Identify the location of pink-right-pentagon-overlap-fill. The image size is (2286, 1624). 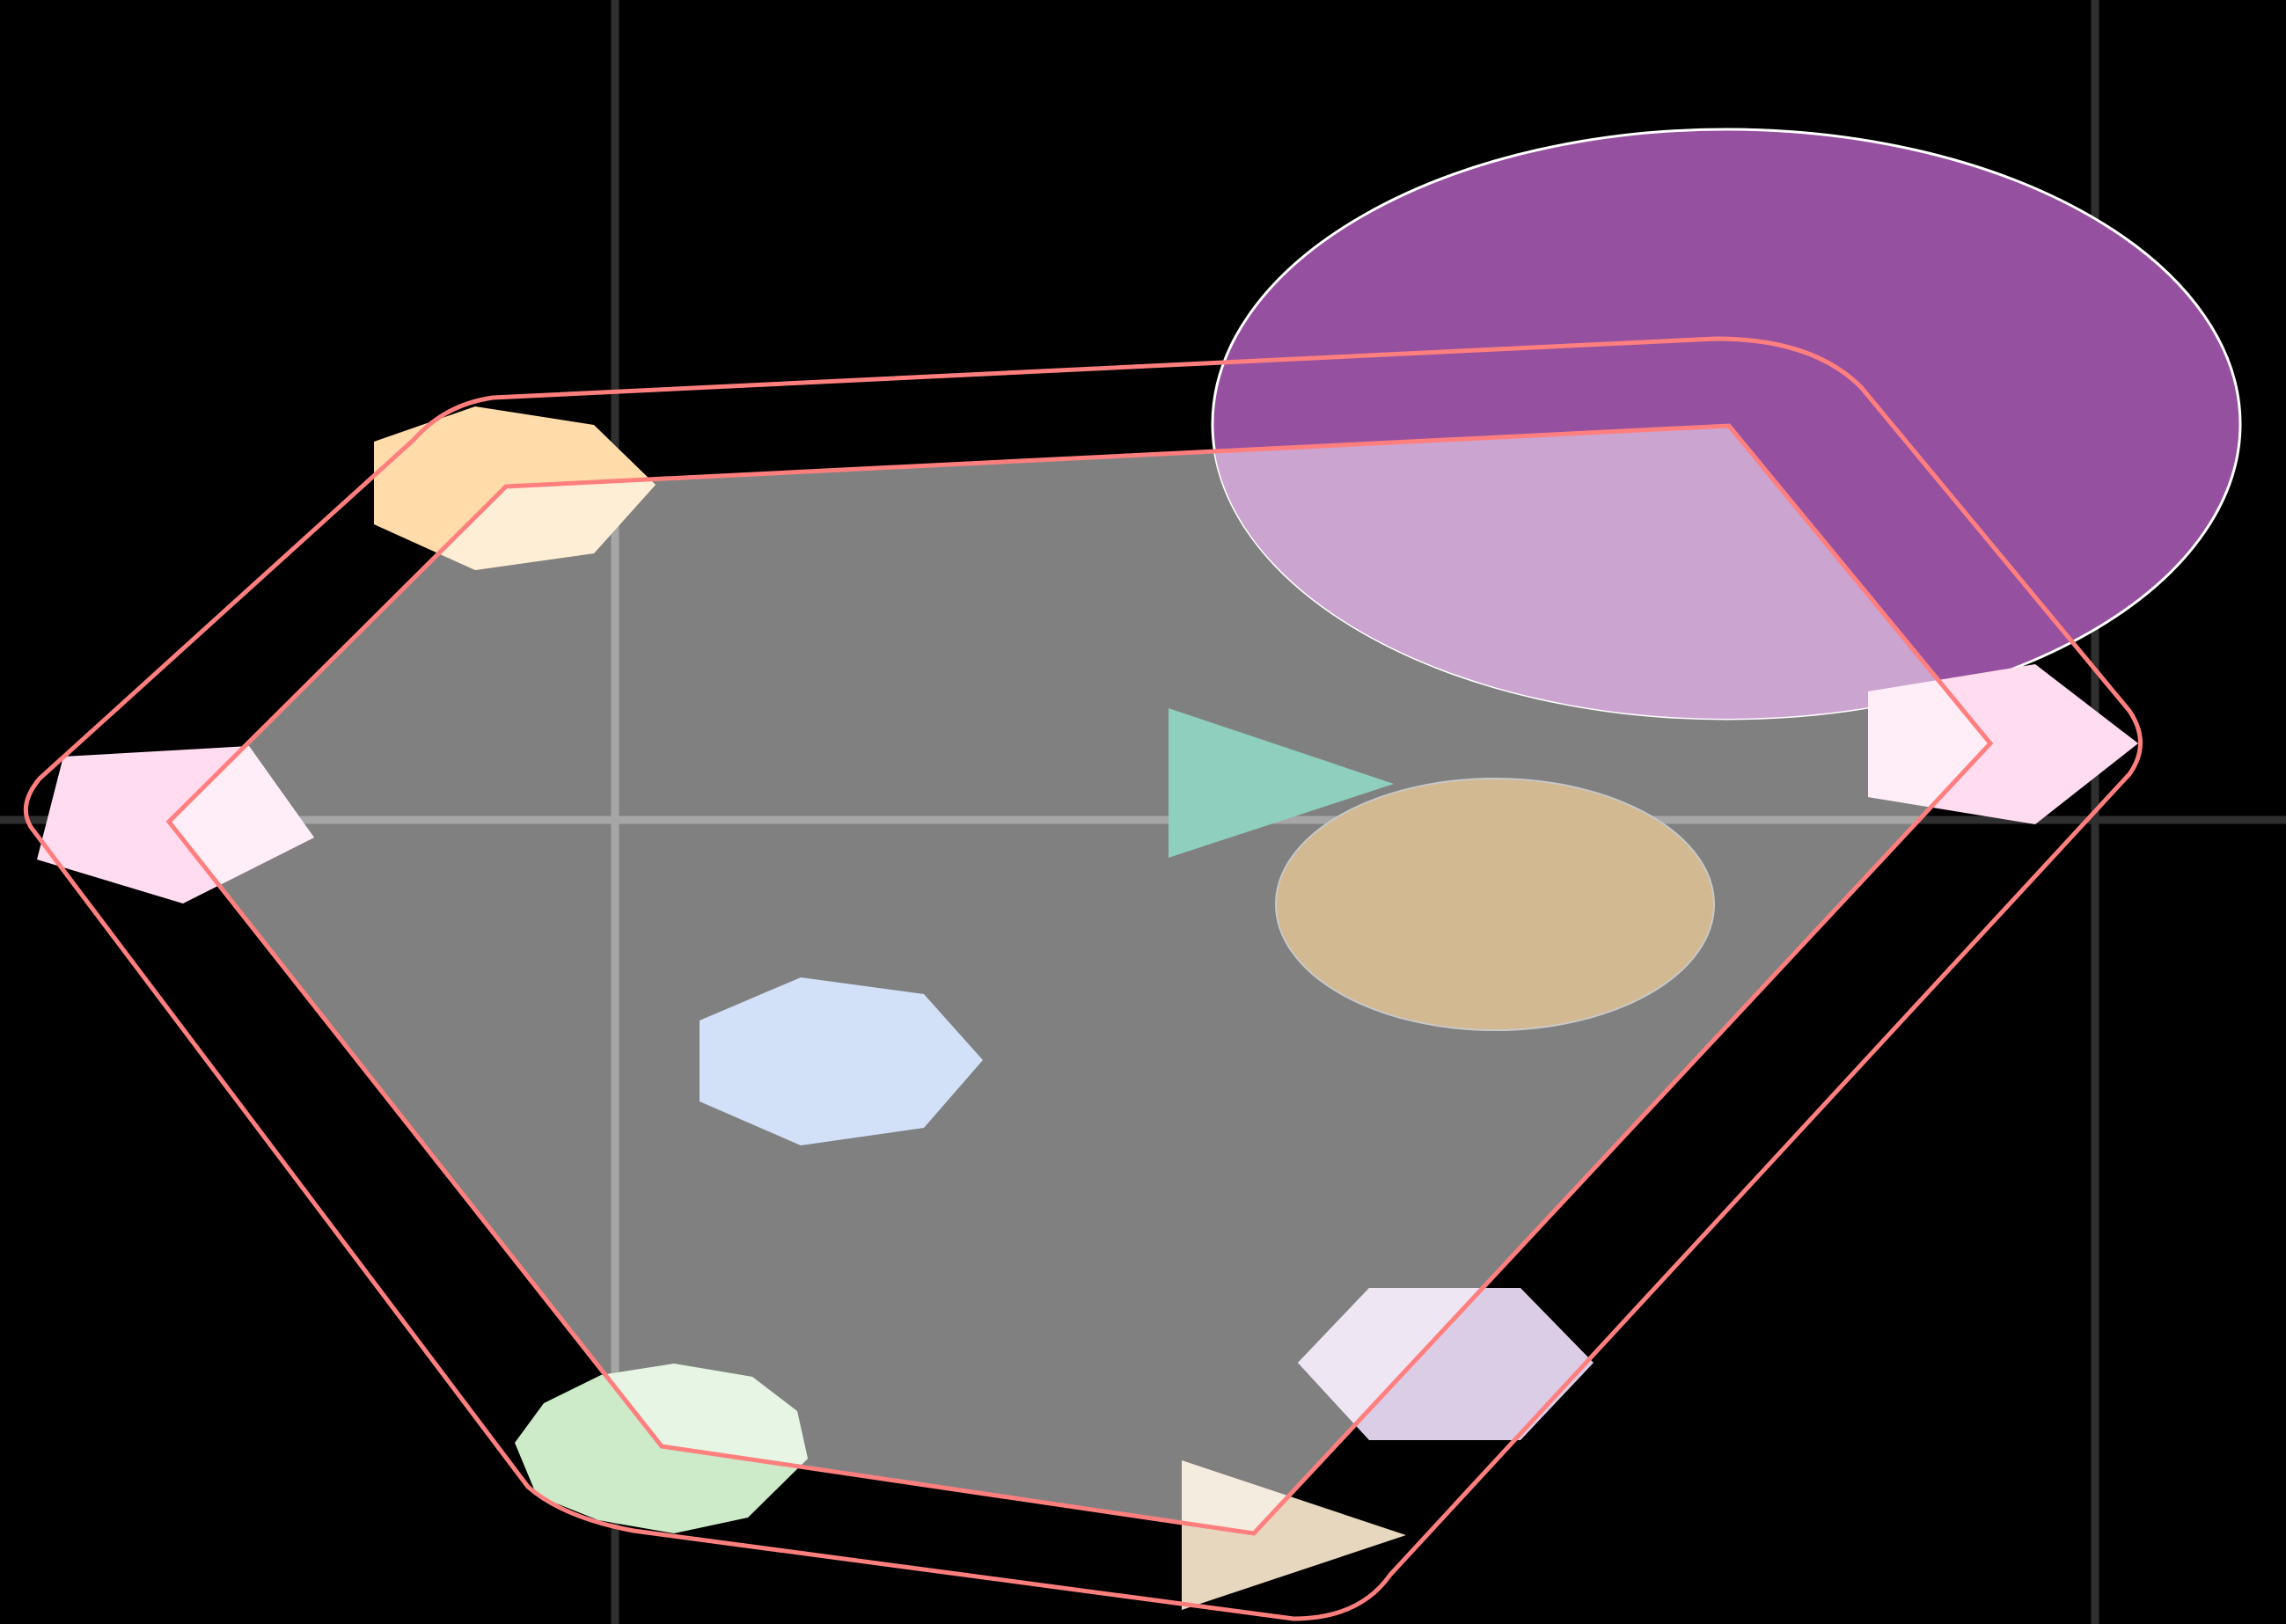
(1929, 744).